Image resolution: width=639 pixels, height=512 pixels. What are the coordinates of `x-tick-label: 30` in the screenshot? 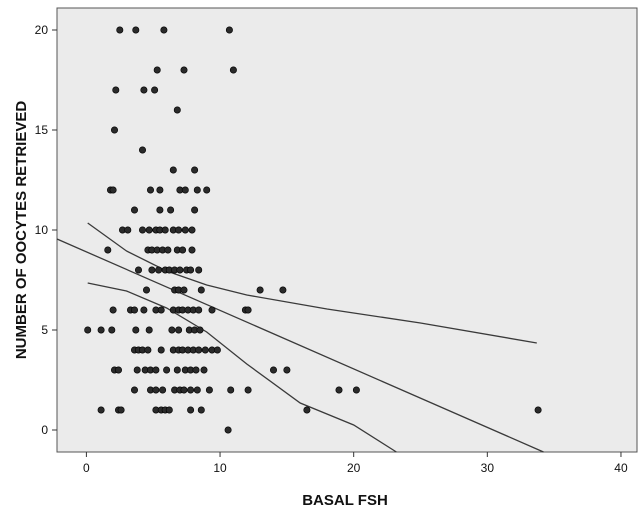 It's located at (488, 468).